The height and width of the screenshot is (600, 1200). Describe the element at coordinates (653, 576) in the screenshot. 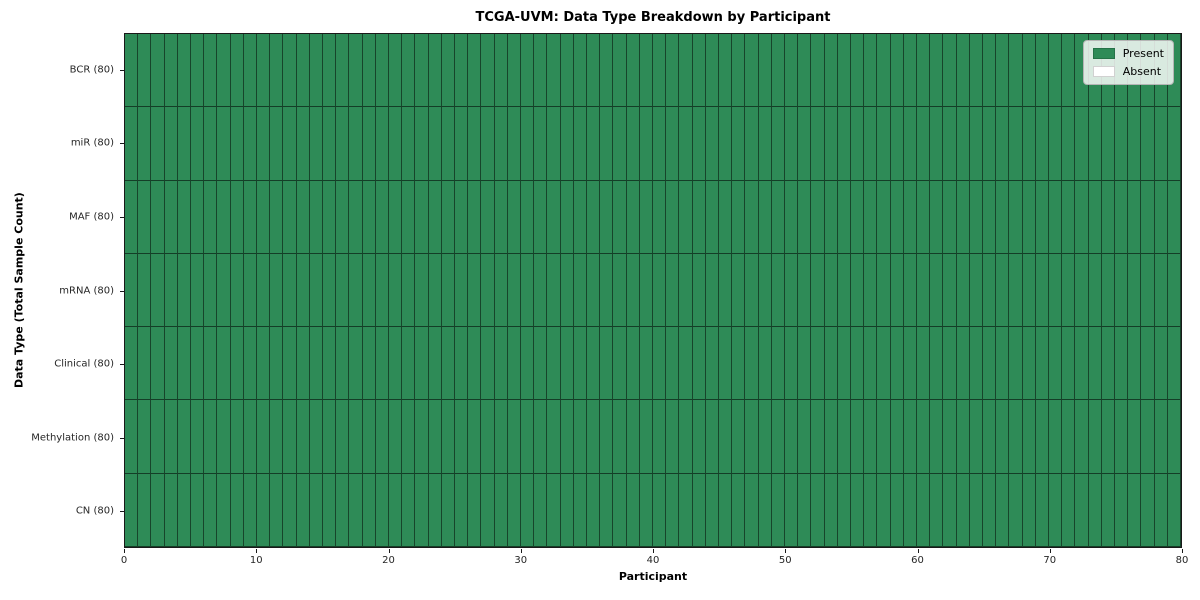

I see `x-axis-label: Participant` at that location.